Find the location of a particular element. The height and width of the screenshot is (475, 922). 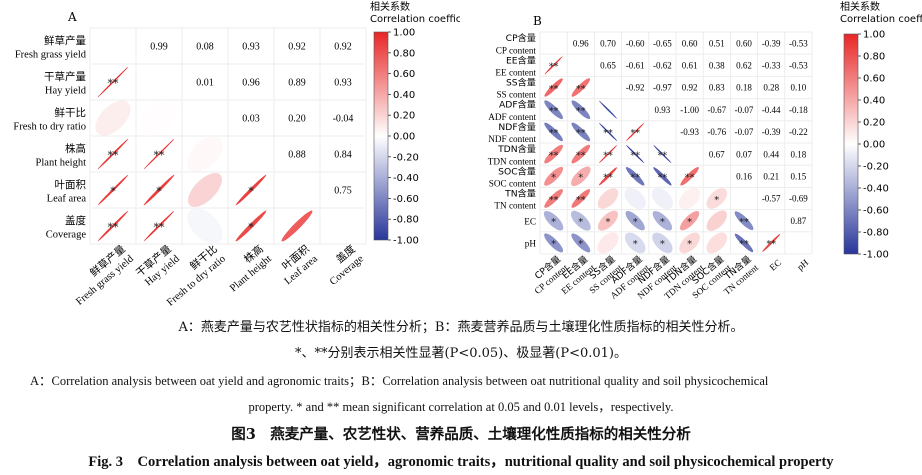

correlation-value: 0.87 is located at coordinates (799, 221).